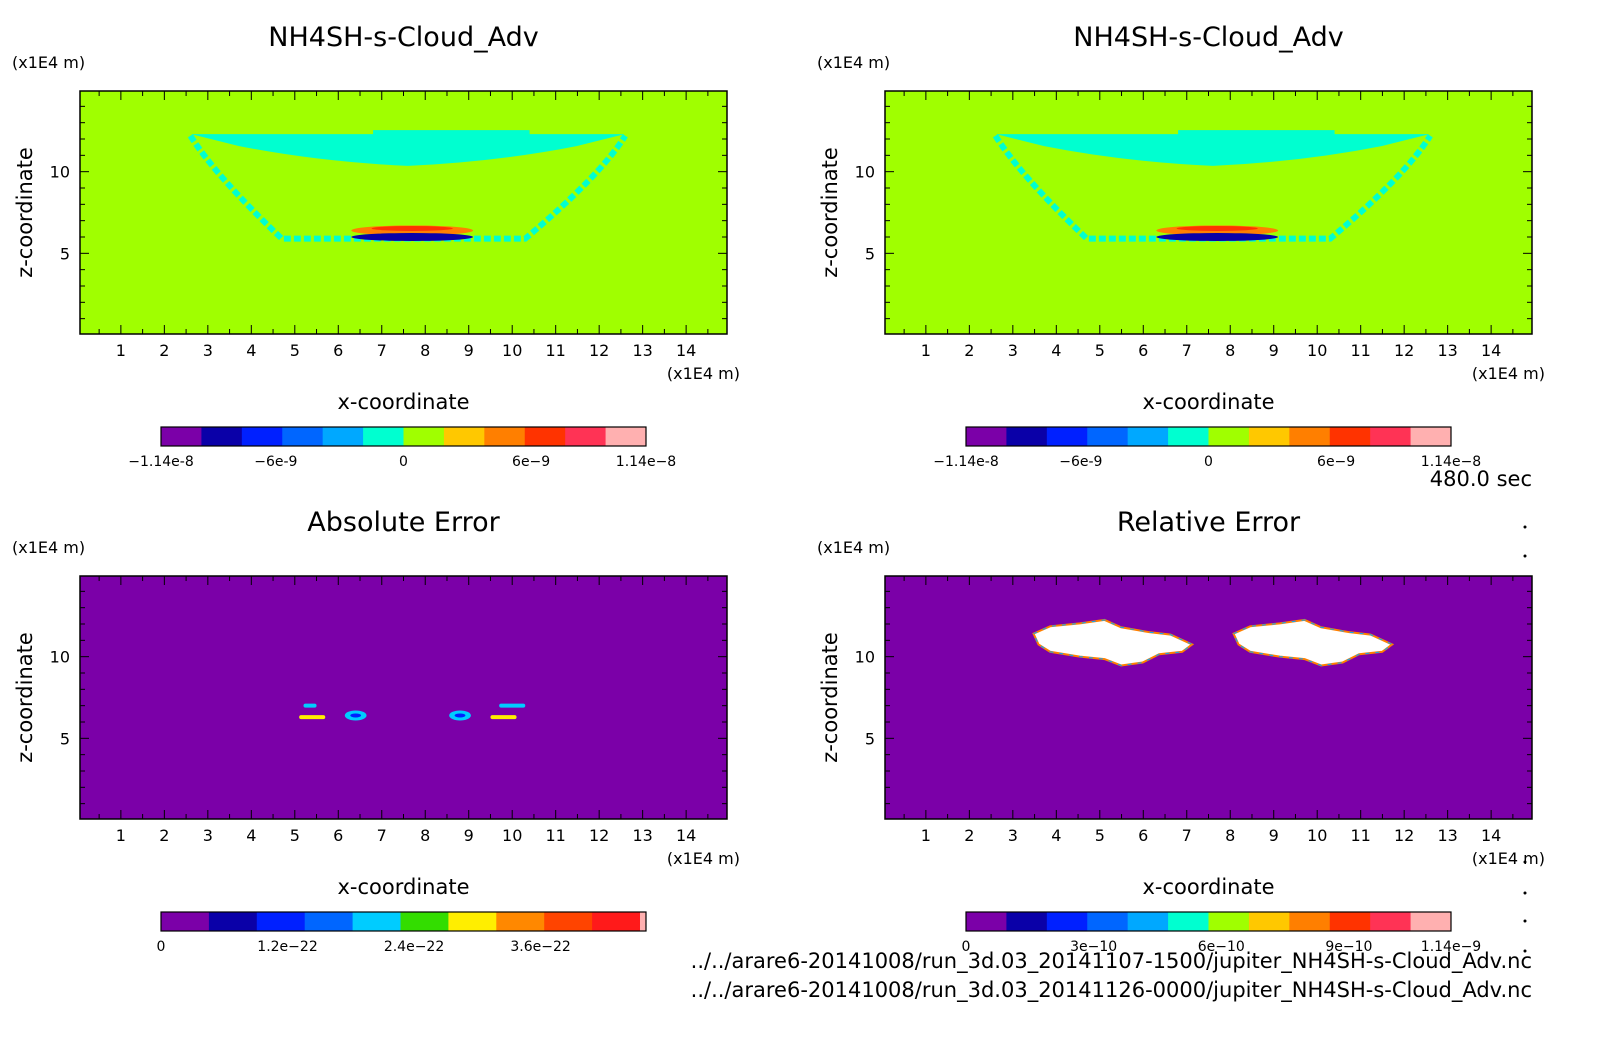 The width and height of the screenshot is (1604, 1054). I want to click on colorbar-label: 1.2e−22, so click(287, 947).